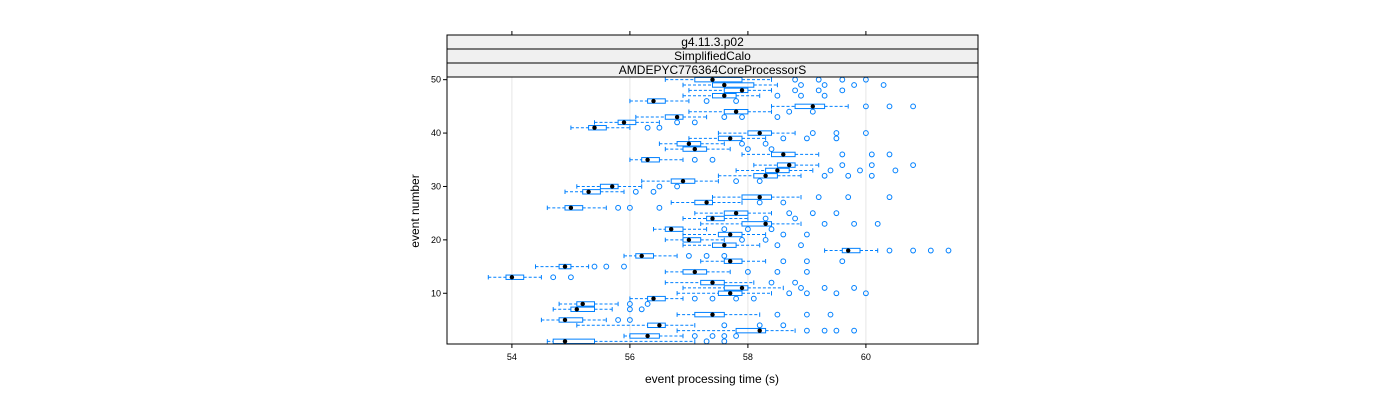 The height and width of the screenshot is (405, 1400). I want to click on x-tick-label: 58, so click(748, 357).